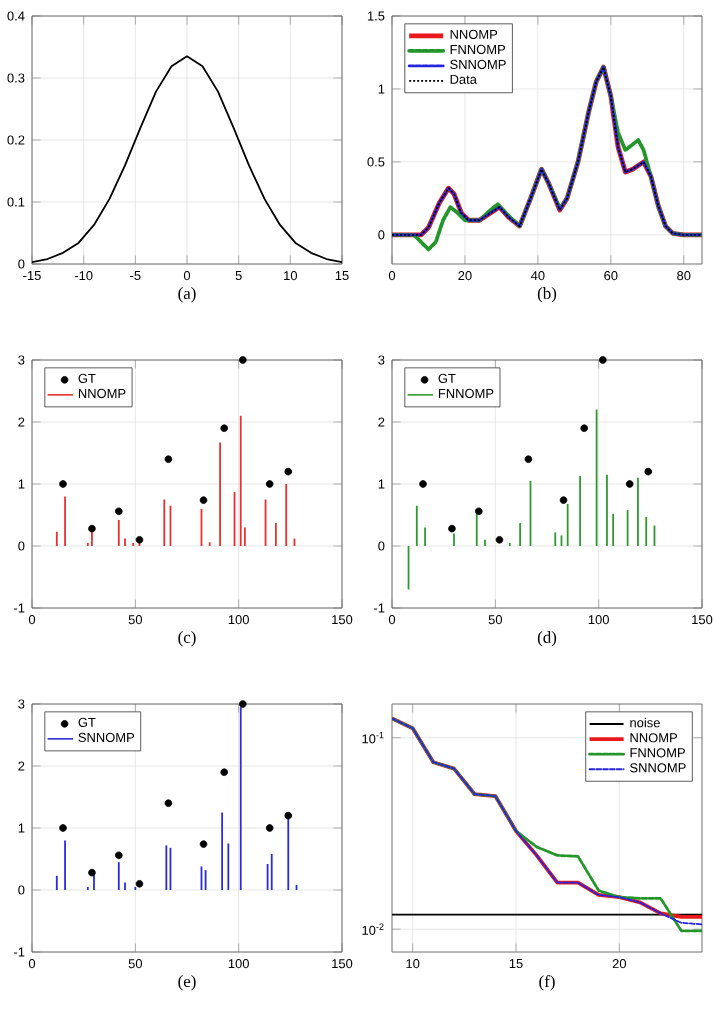 Image resolution: width=714 pixels, height=1020 pixels. What do you see at coordinates (547, 639) in the screenshot?
I see `text: (d)` at bounding box center [547, 639].